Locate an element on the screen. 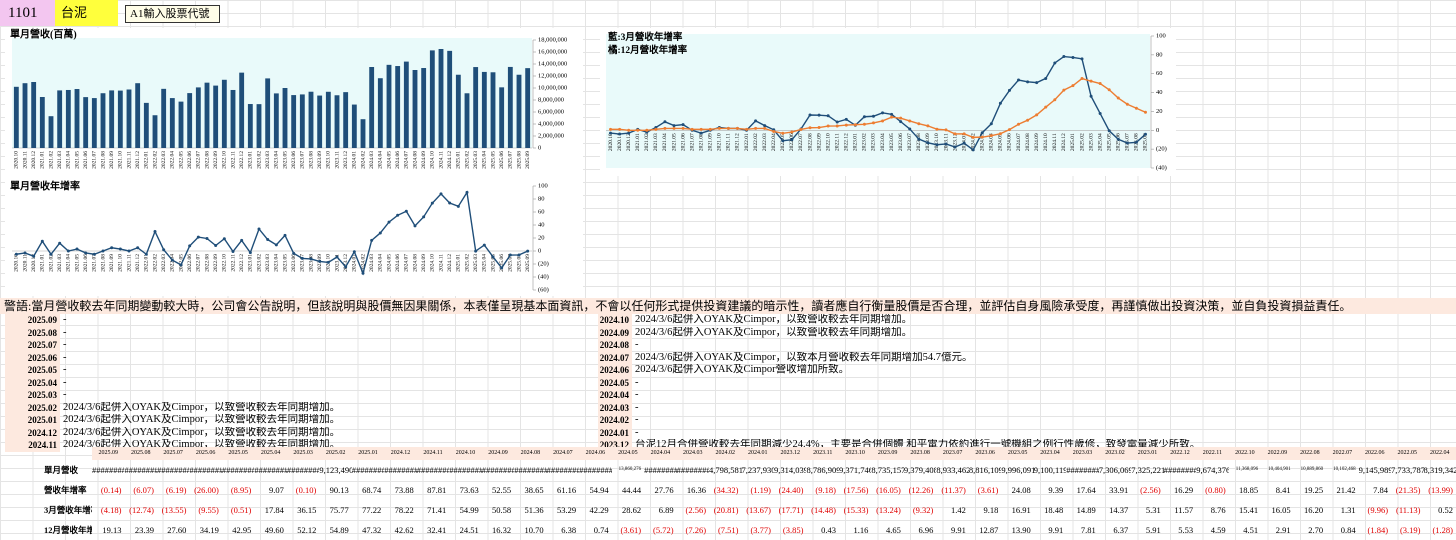  x-tick-label: 2025.04 is located at coordinates (485, 160).